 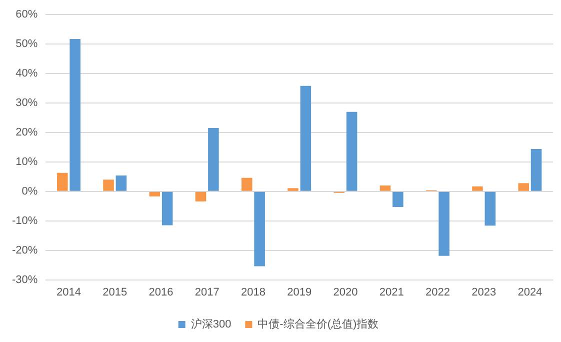 What do you see at coordinates (27, 132) in the screenshot?
I see `y-tick-label: 20%` at bounding box center [27, 132].